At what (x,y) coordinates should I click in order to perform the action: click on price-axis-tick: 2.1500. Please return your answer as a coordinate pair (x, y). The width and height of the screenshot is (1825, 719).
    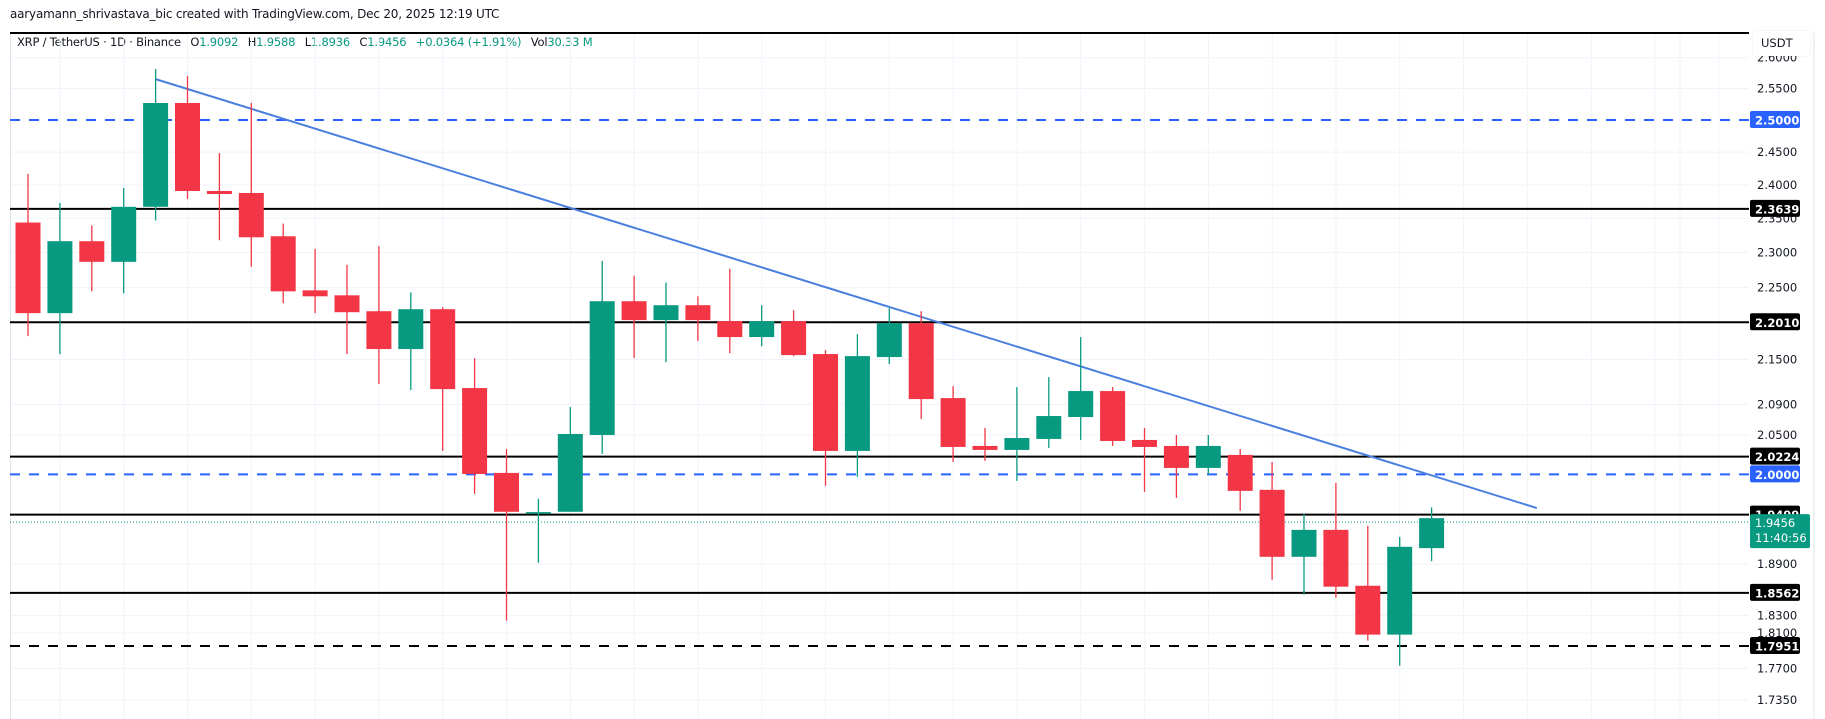
    Looking at the image, I should click on (1777, 360).